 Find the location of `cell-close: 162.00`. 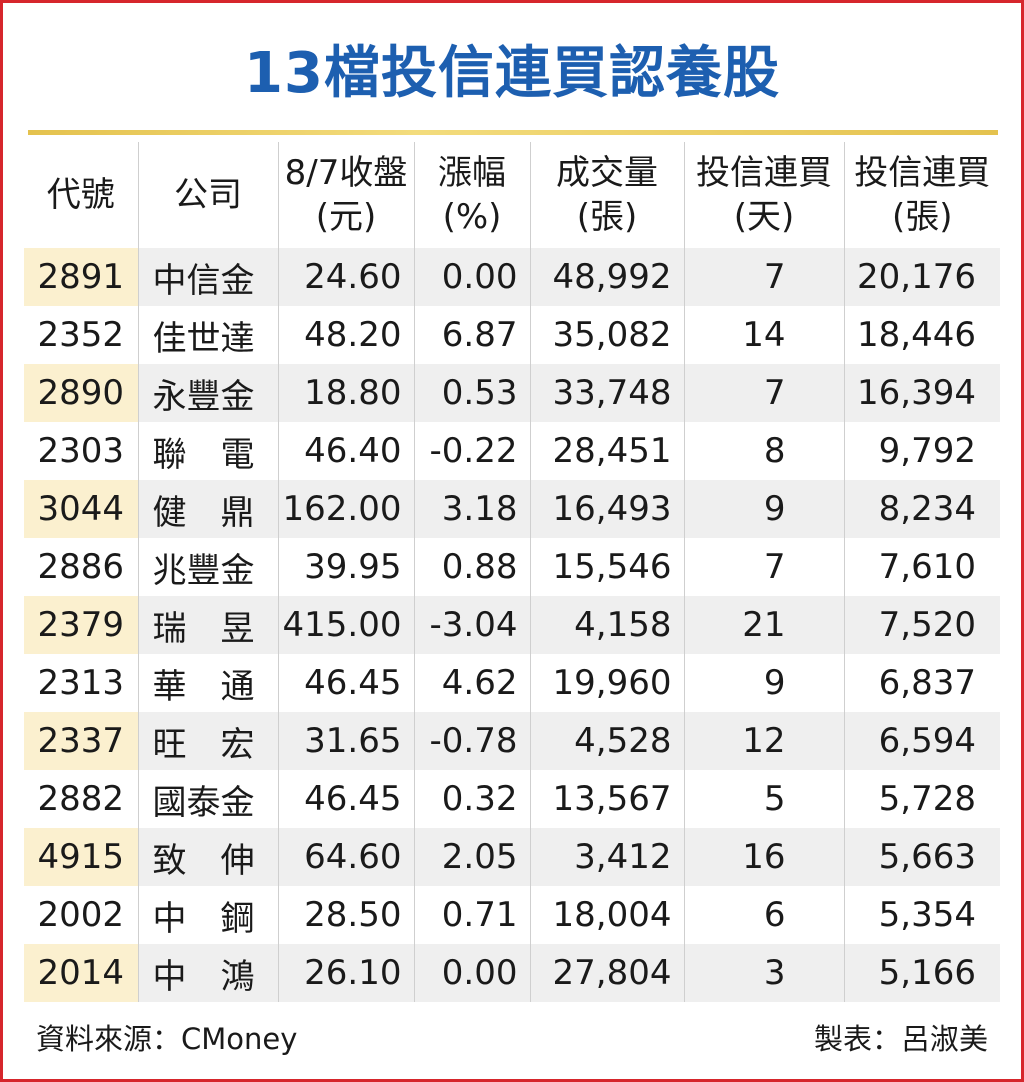

cell-close: 162.00 is located at coordinates (346, 509).